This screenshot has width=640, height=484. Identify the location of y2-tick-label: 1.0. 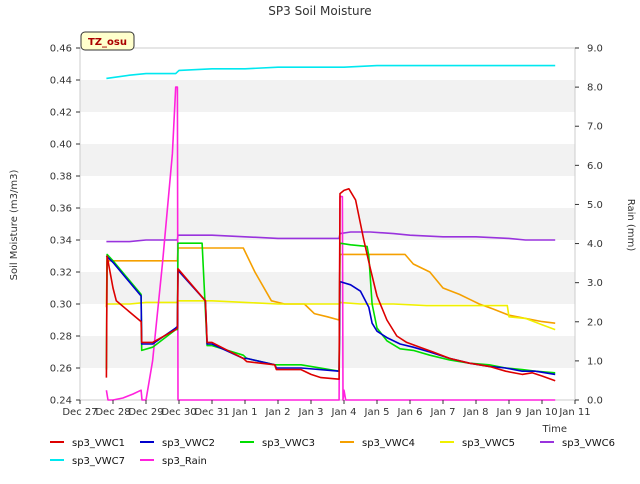
(595, 361).